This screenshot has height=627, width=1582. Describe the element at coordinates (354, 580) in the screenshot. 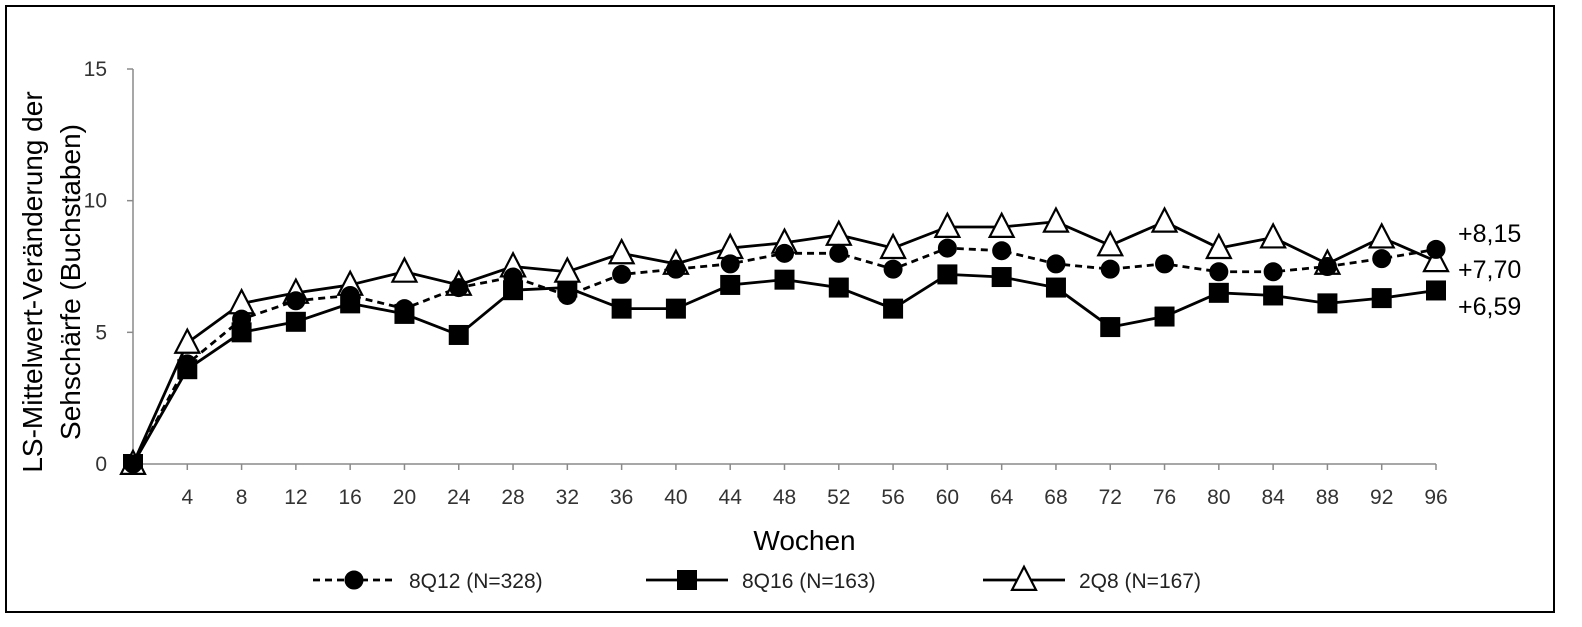

I see `legend-marker-circle` at that location.